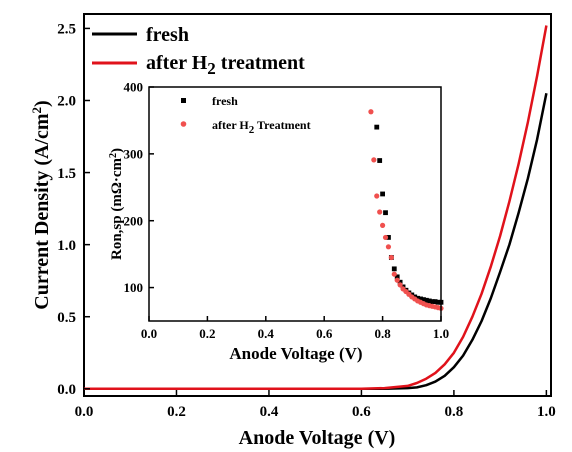 The image size is (572, 452). What do you see at coordinates (225, 65) in the screenshot?
I see `legend-label-after-h2: after H2 treatment` at bounding box center [225, 65].